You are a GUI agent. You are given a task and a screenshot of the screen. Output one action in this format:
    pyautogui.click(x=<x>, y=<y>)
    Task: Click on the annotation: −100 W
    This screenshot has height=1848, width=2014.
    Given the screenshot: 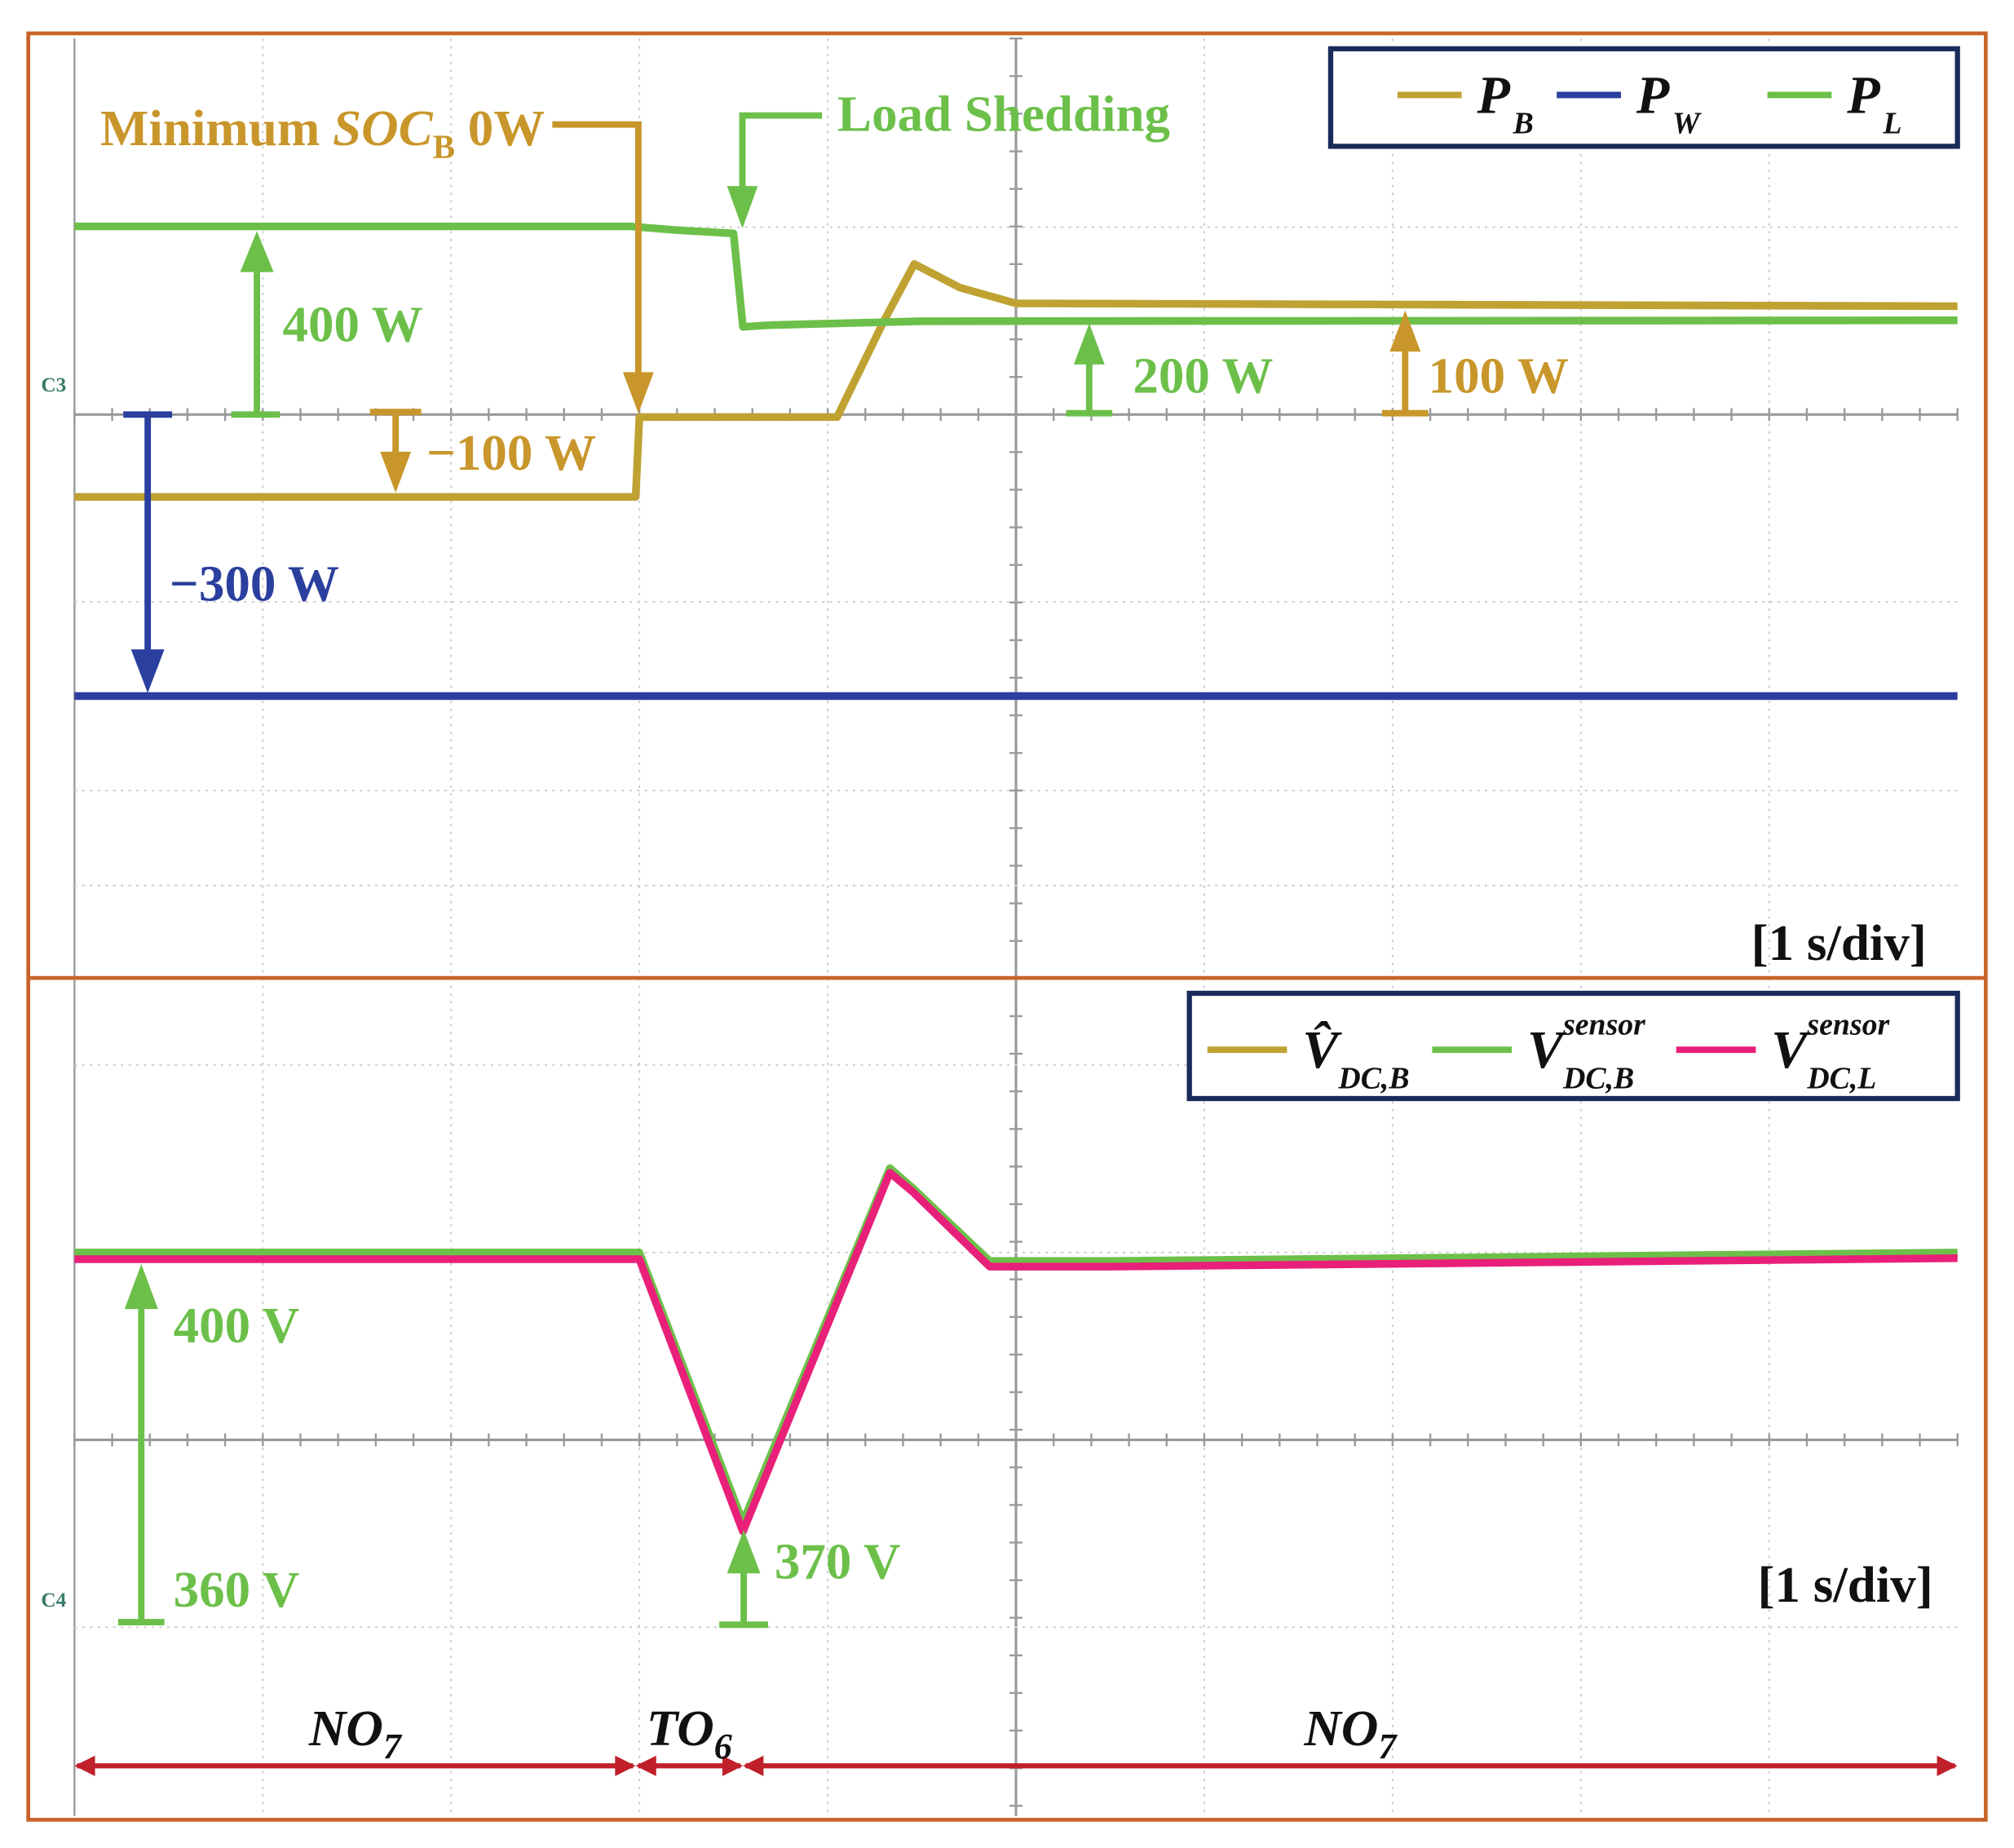 What is the action you would take?
    pyautogui.click(x=511, y=452)
    